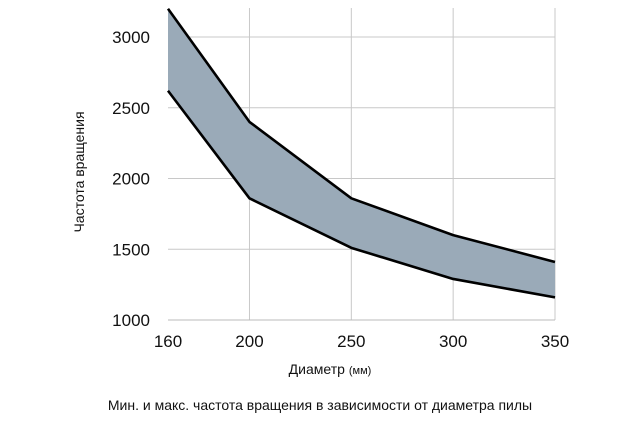 This screenshot has height=426, width=640. What do you see at coordinates (453, 341) in the screenshot?
I see `x-tick-label-300: 300` at bounding box center [453, 341].